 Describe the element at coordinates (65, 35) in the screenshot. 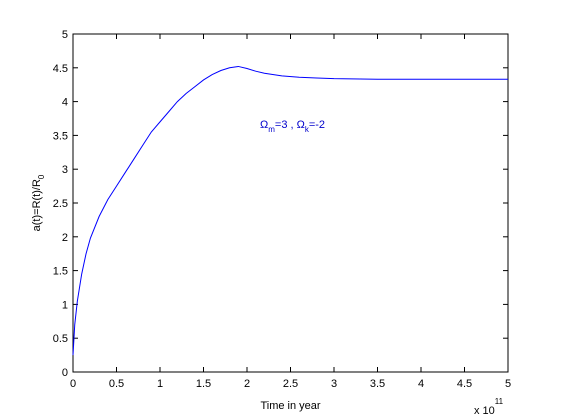

I see `y-tick-label: 5` at that location.